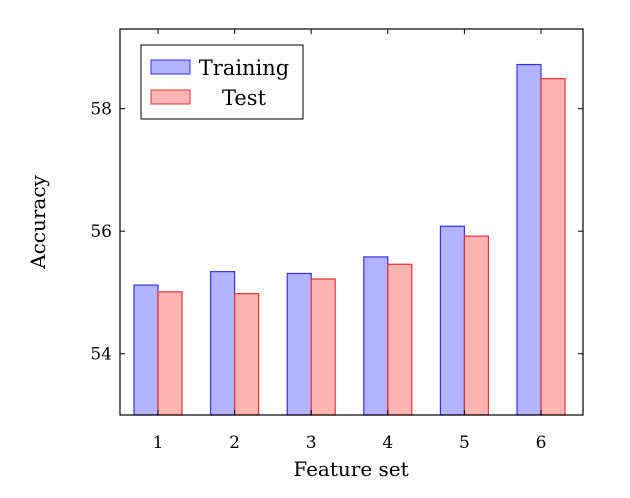 This screenshot has height=498, width=630. I want to click on legend-swatch-training, so click(170, 67).